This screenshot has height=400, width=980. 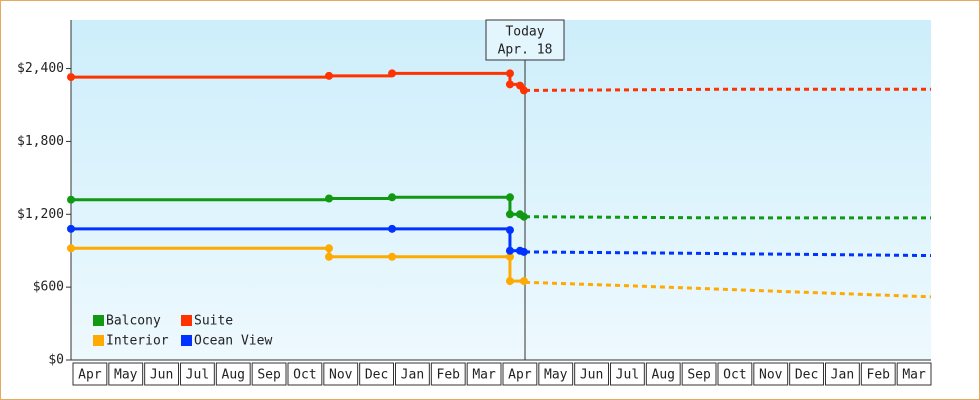 What do you see at coordinates (137, 341) in the screenshot?
I see `legend-label: Interior` at bounding box center [137, 341].